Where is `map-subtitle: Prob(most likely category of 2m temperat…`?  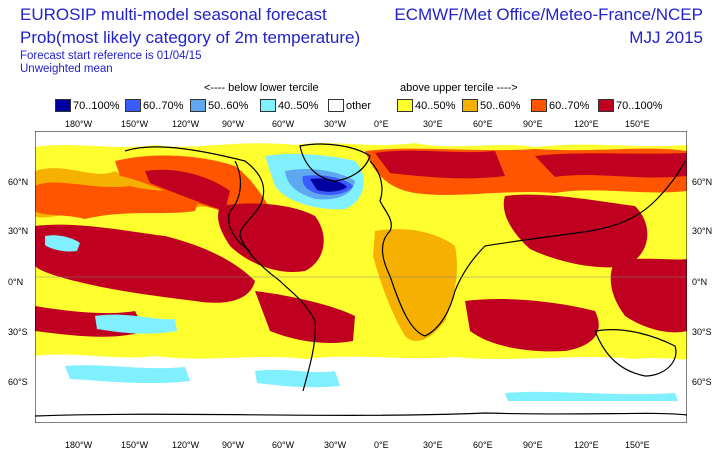 map-subtitle: Prob(most likely category of 2m temperat… is located at coordinates (190, 37).